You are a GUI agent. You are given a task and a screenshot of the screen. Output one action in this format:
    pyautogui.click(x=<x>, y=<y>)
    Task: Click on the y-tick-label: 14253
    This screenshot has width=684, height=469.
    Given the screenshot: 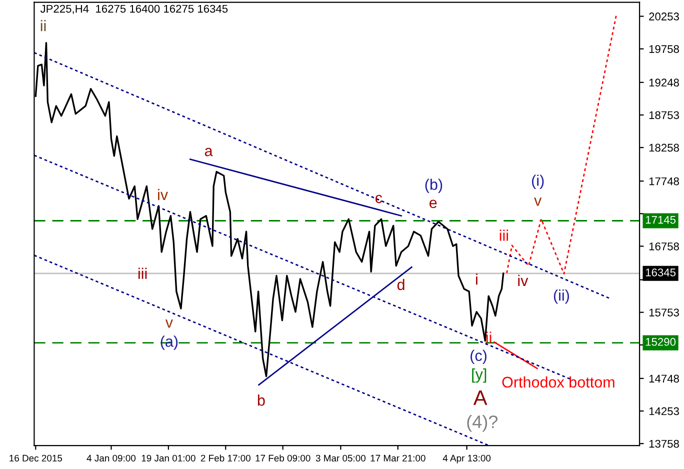 What is the action you would take?
    pyautogui.click(x=664, y=411)
    